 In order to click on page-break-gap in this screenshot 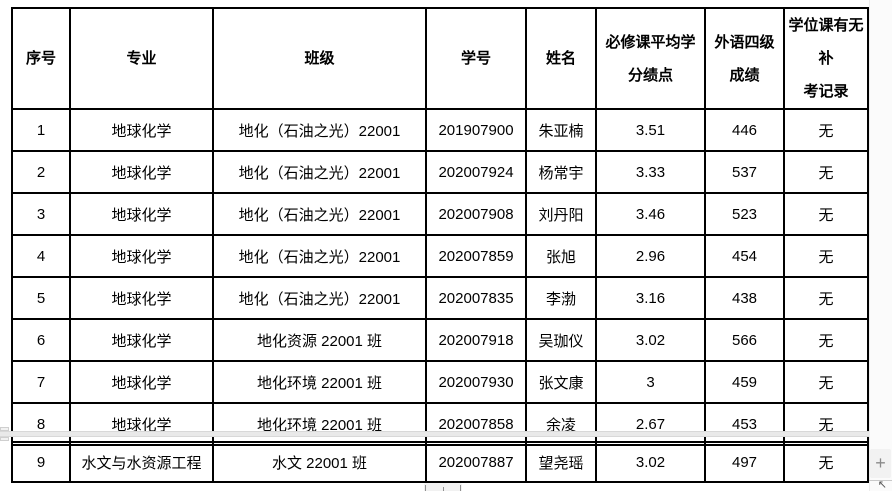, I will do `click(446, 434)`.